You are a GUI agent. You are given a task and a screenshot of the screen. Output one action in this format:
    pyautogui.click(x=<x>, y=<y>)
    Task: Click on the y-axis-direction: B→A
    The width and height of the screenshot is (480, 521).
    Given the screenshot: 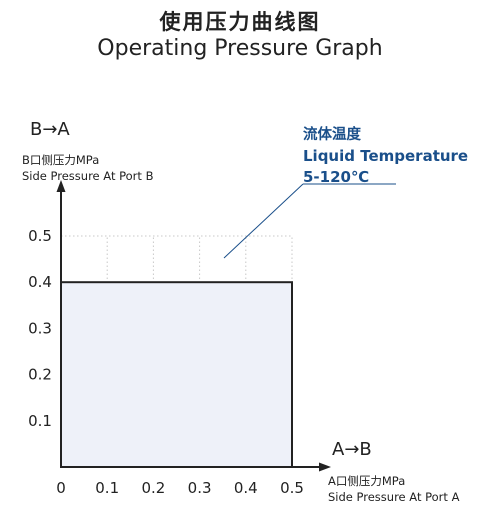 What is the action you would take?
    pyautogui.click(x=50, y=129)
    